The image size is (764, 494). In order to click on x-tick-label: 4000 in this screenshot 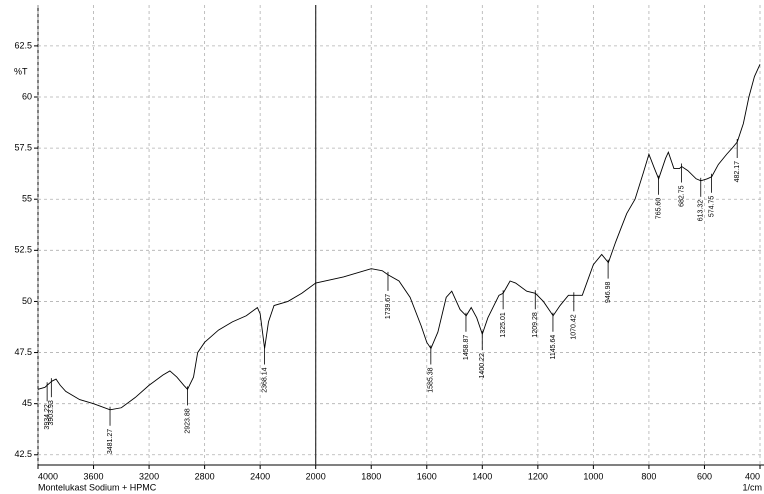, I will do `click(48, 476)`.